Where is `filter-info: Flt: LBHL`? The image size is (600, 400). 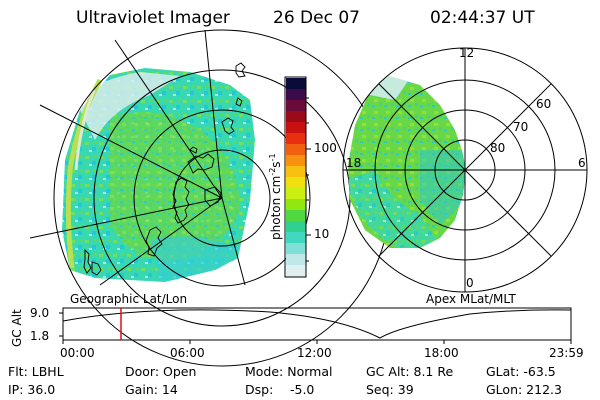
filter-info: Flt: LBHL is located at coordinates (36, 371).